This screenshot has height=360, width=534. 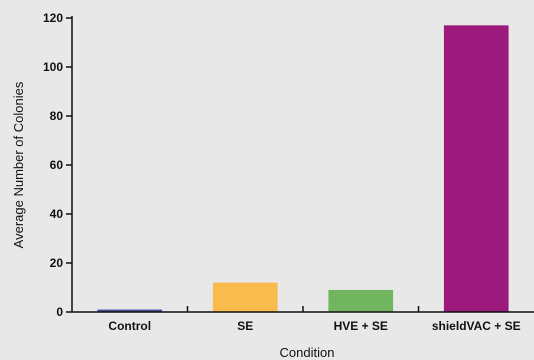 I want to click on y-tick-label: 20, so click(x=57, y=263).